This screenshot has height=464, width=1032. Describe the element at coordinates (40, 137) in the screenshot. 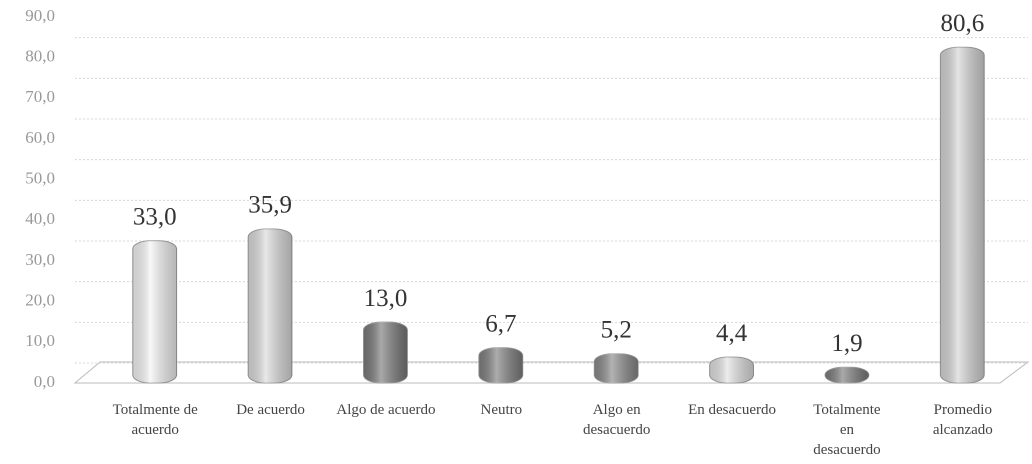

I see `y-tick-label: 60,0` at that location.